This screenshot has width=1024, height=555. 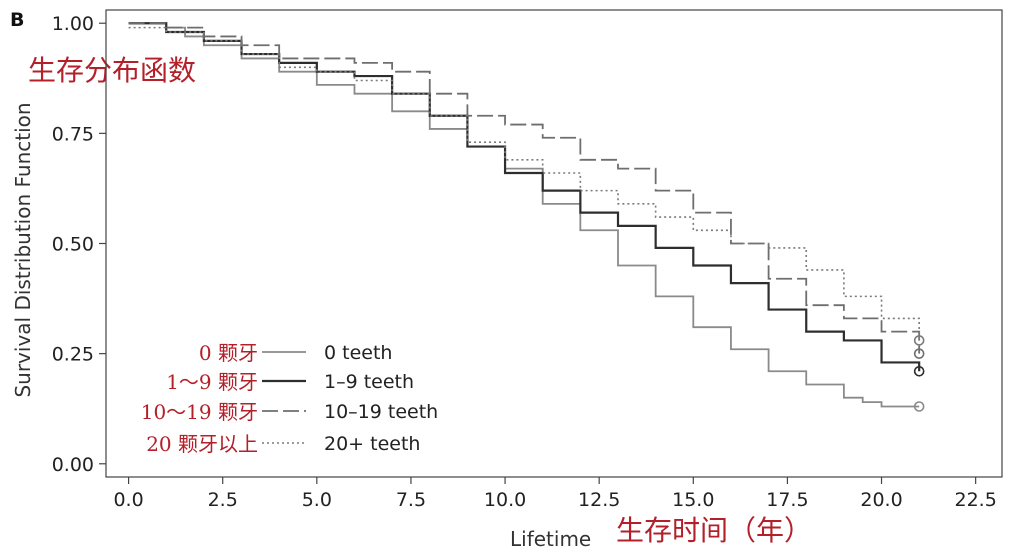 What do you see at coordinates (228, 353) in the screenshot?
I see `legend-cn-label-0: 0 颗牙` at bounding box center [228, 353].